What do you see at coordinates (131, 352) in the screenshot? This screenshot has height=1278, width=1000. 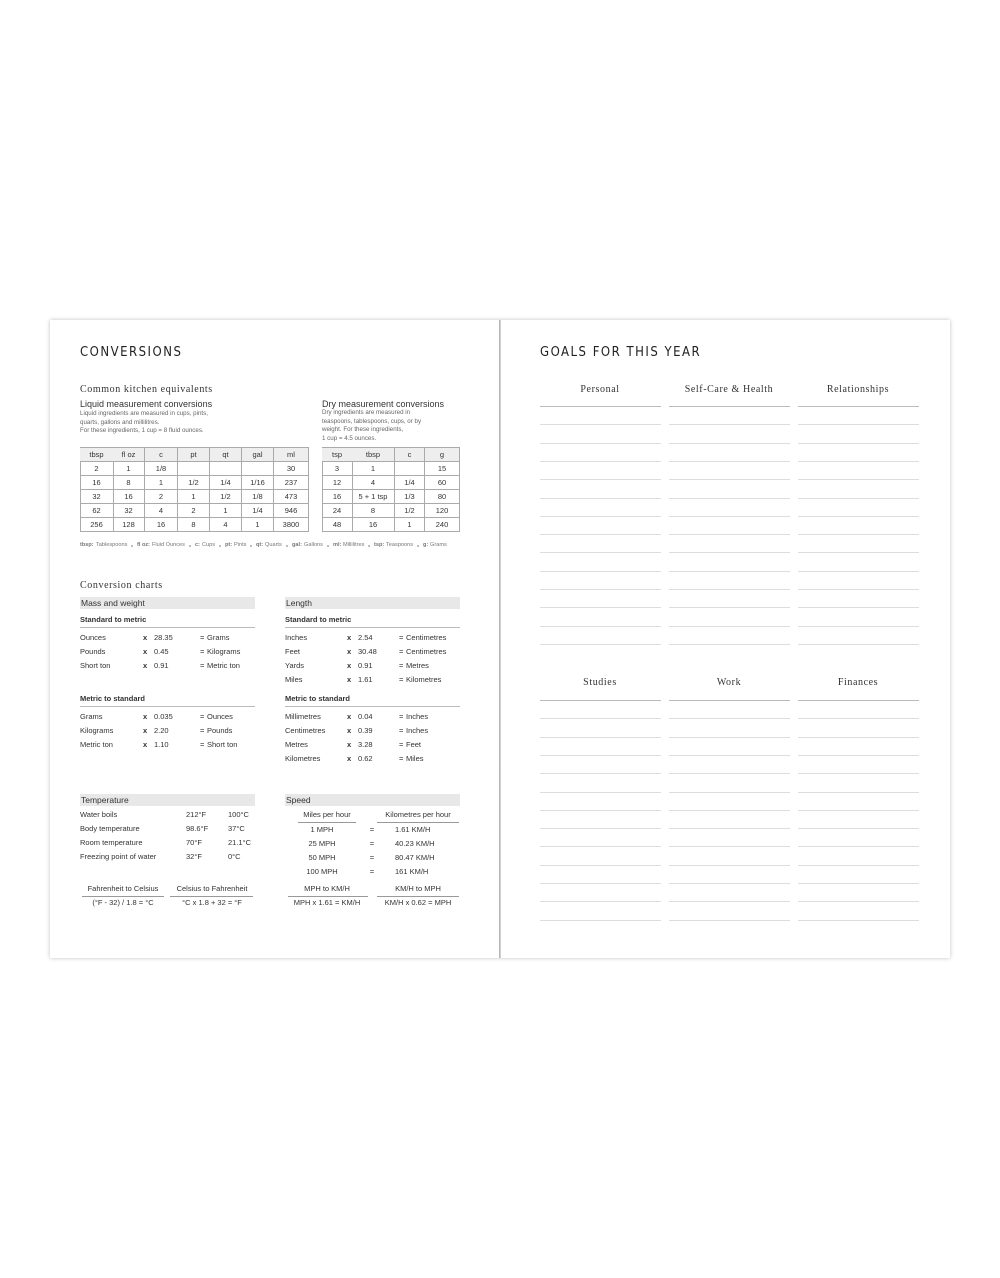 I see `page-title: CONVERSIONS` at bounding box center [131, 352].